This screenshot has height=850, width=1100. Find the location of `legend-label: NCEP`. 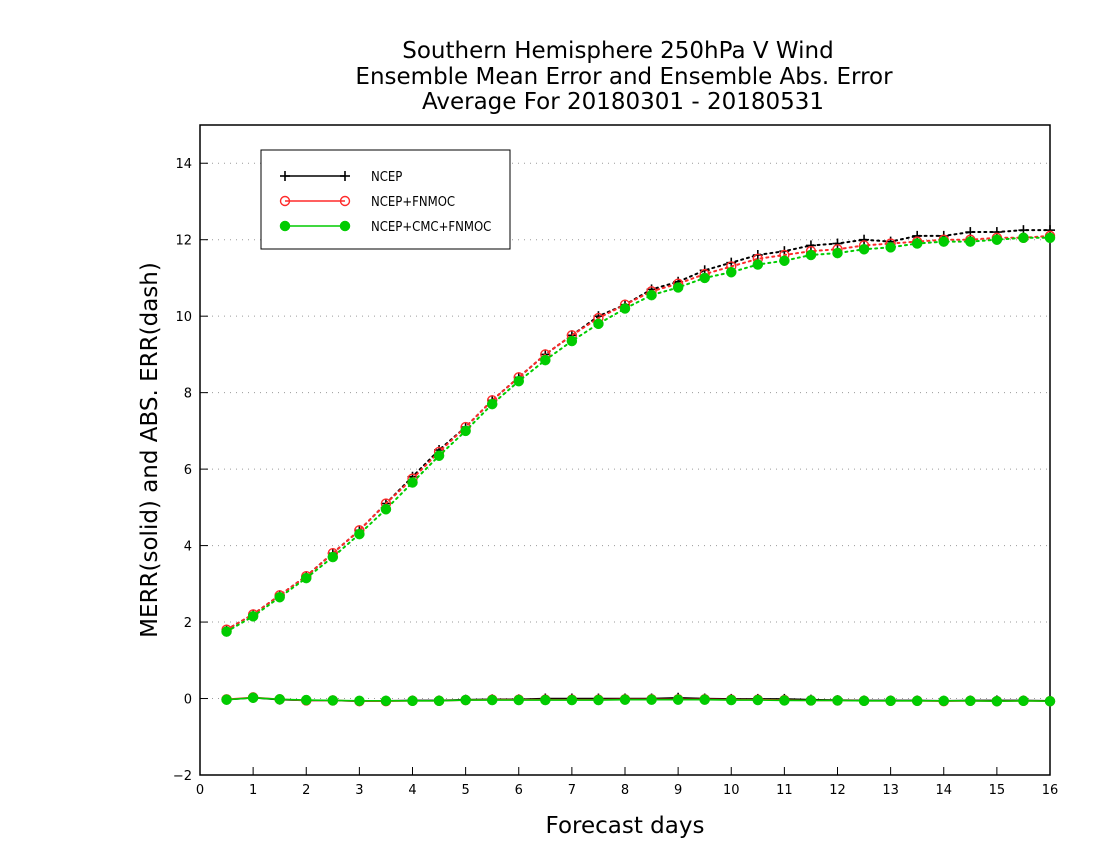

legend-label: NCEP is located at coordinates (386, 177).